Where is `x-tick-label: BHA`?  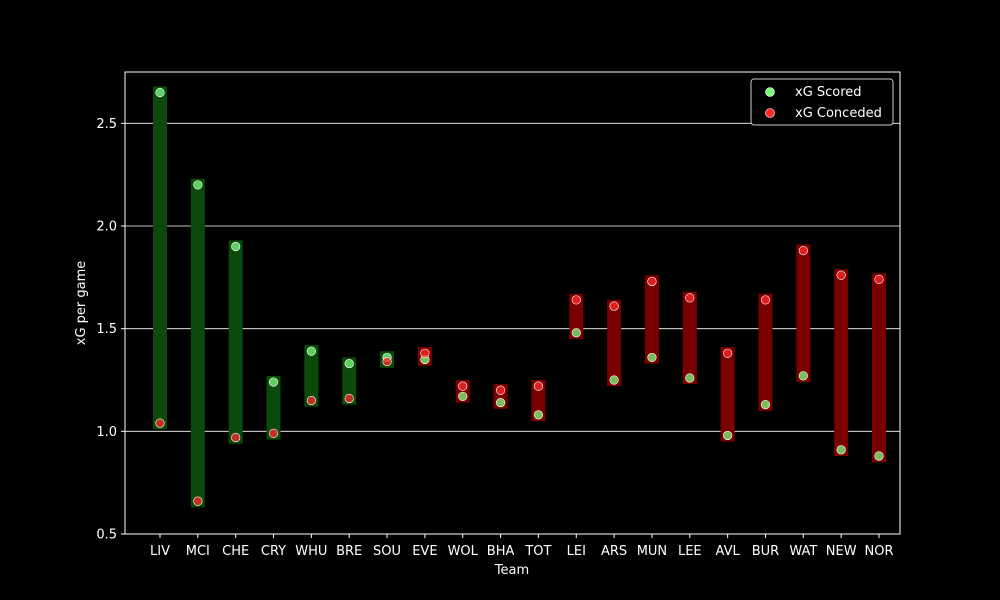 x-tick-label: BHA is located at coordinates (501, 551).